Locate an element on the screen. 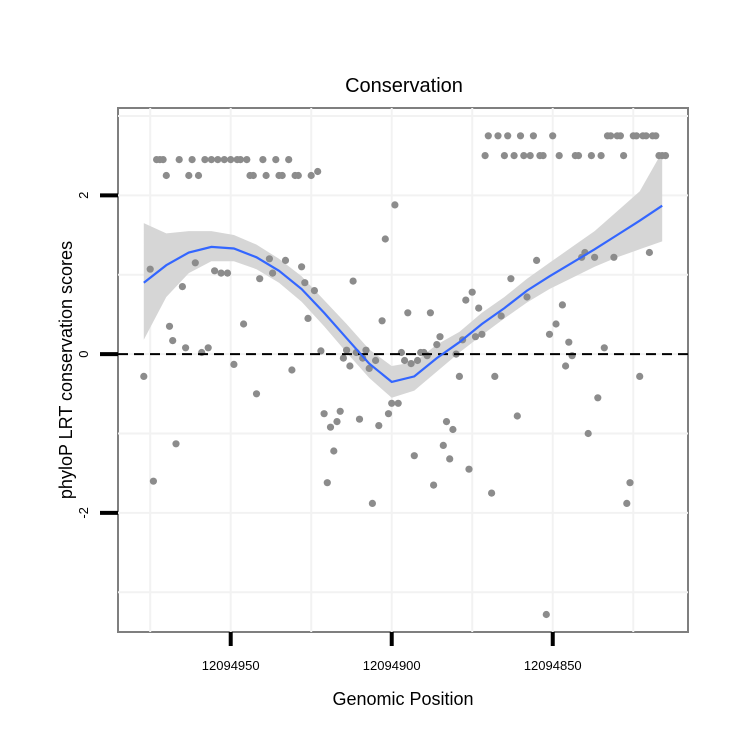  x-axis: 12094950 12094900 12094850 is located at coordinates (392, 652).